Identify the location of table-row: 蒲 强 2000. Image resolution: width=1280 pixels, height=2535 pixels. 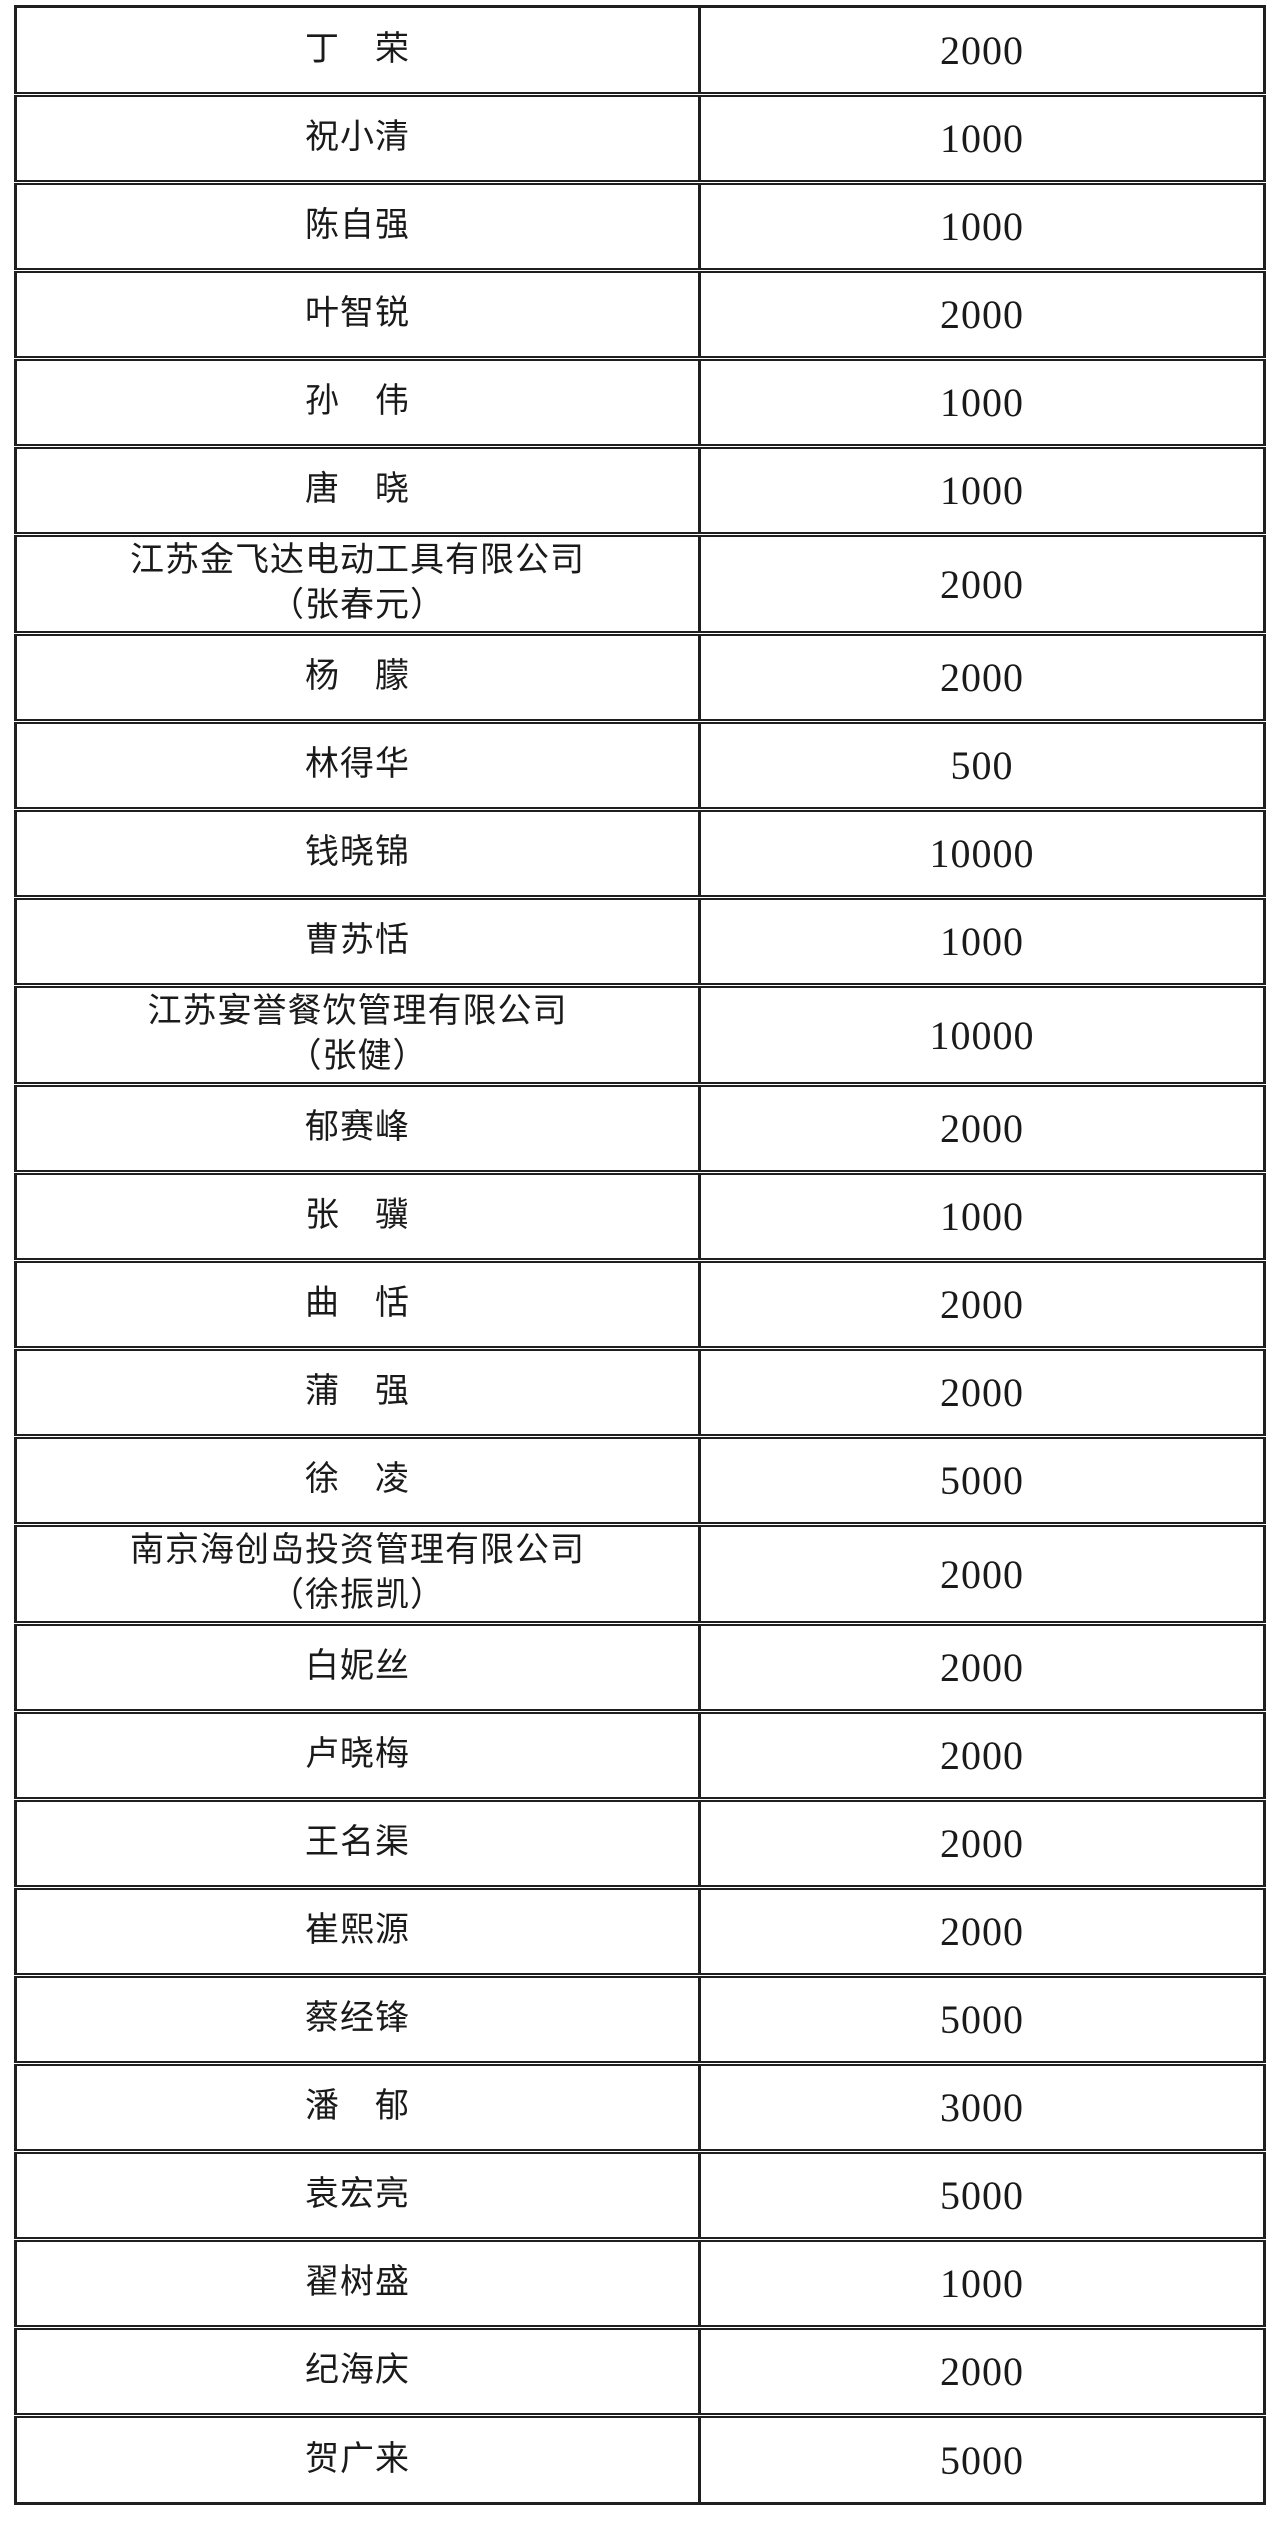
(640, 1392).